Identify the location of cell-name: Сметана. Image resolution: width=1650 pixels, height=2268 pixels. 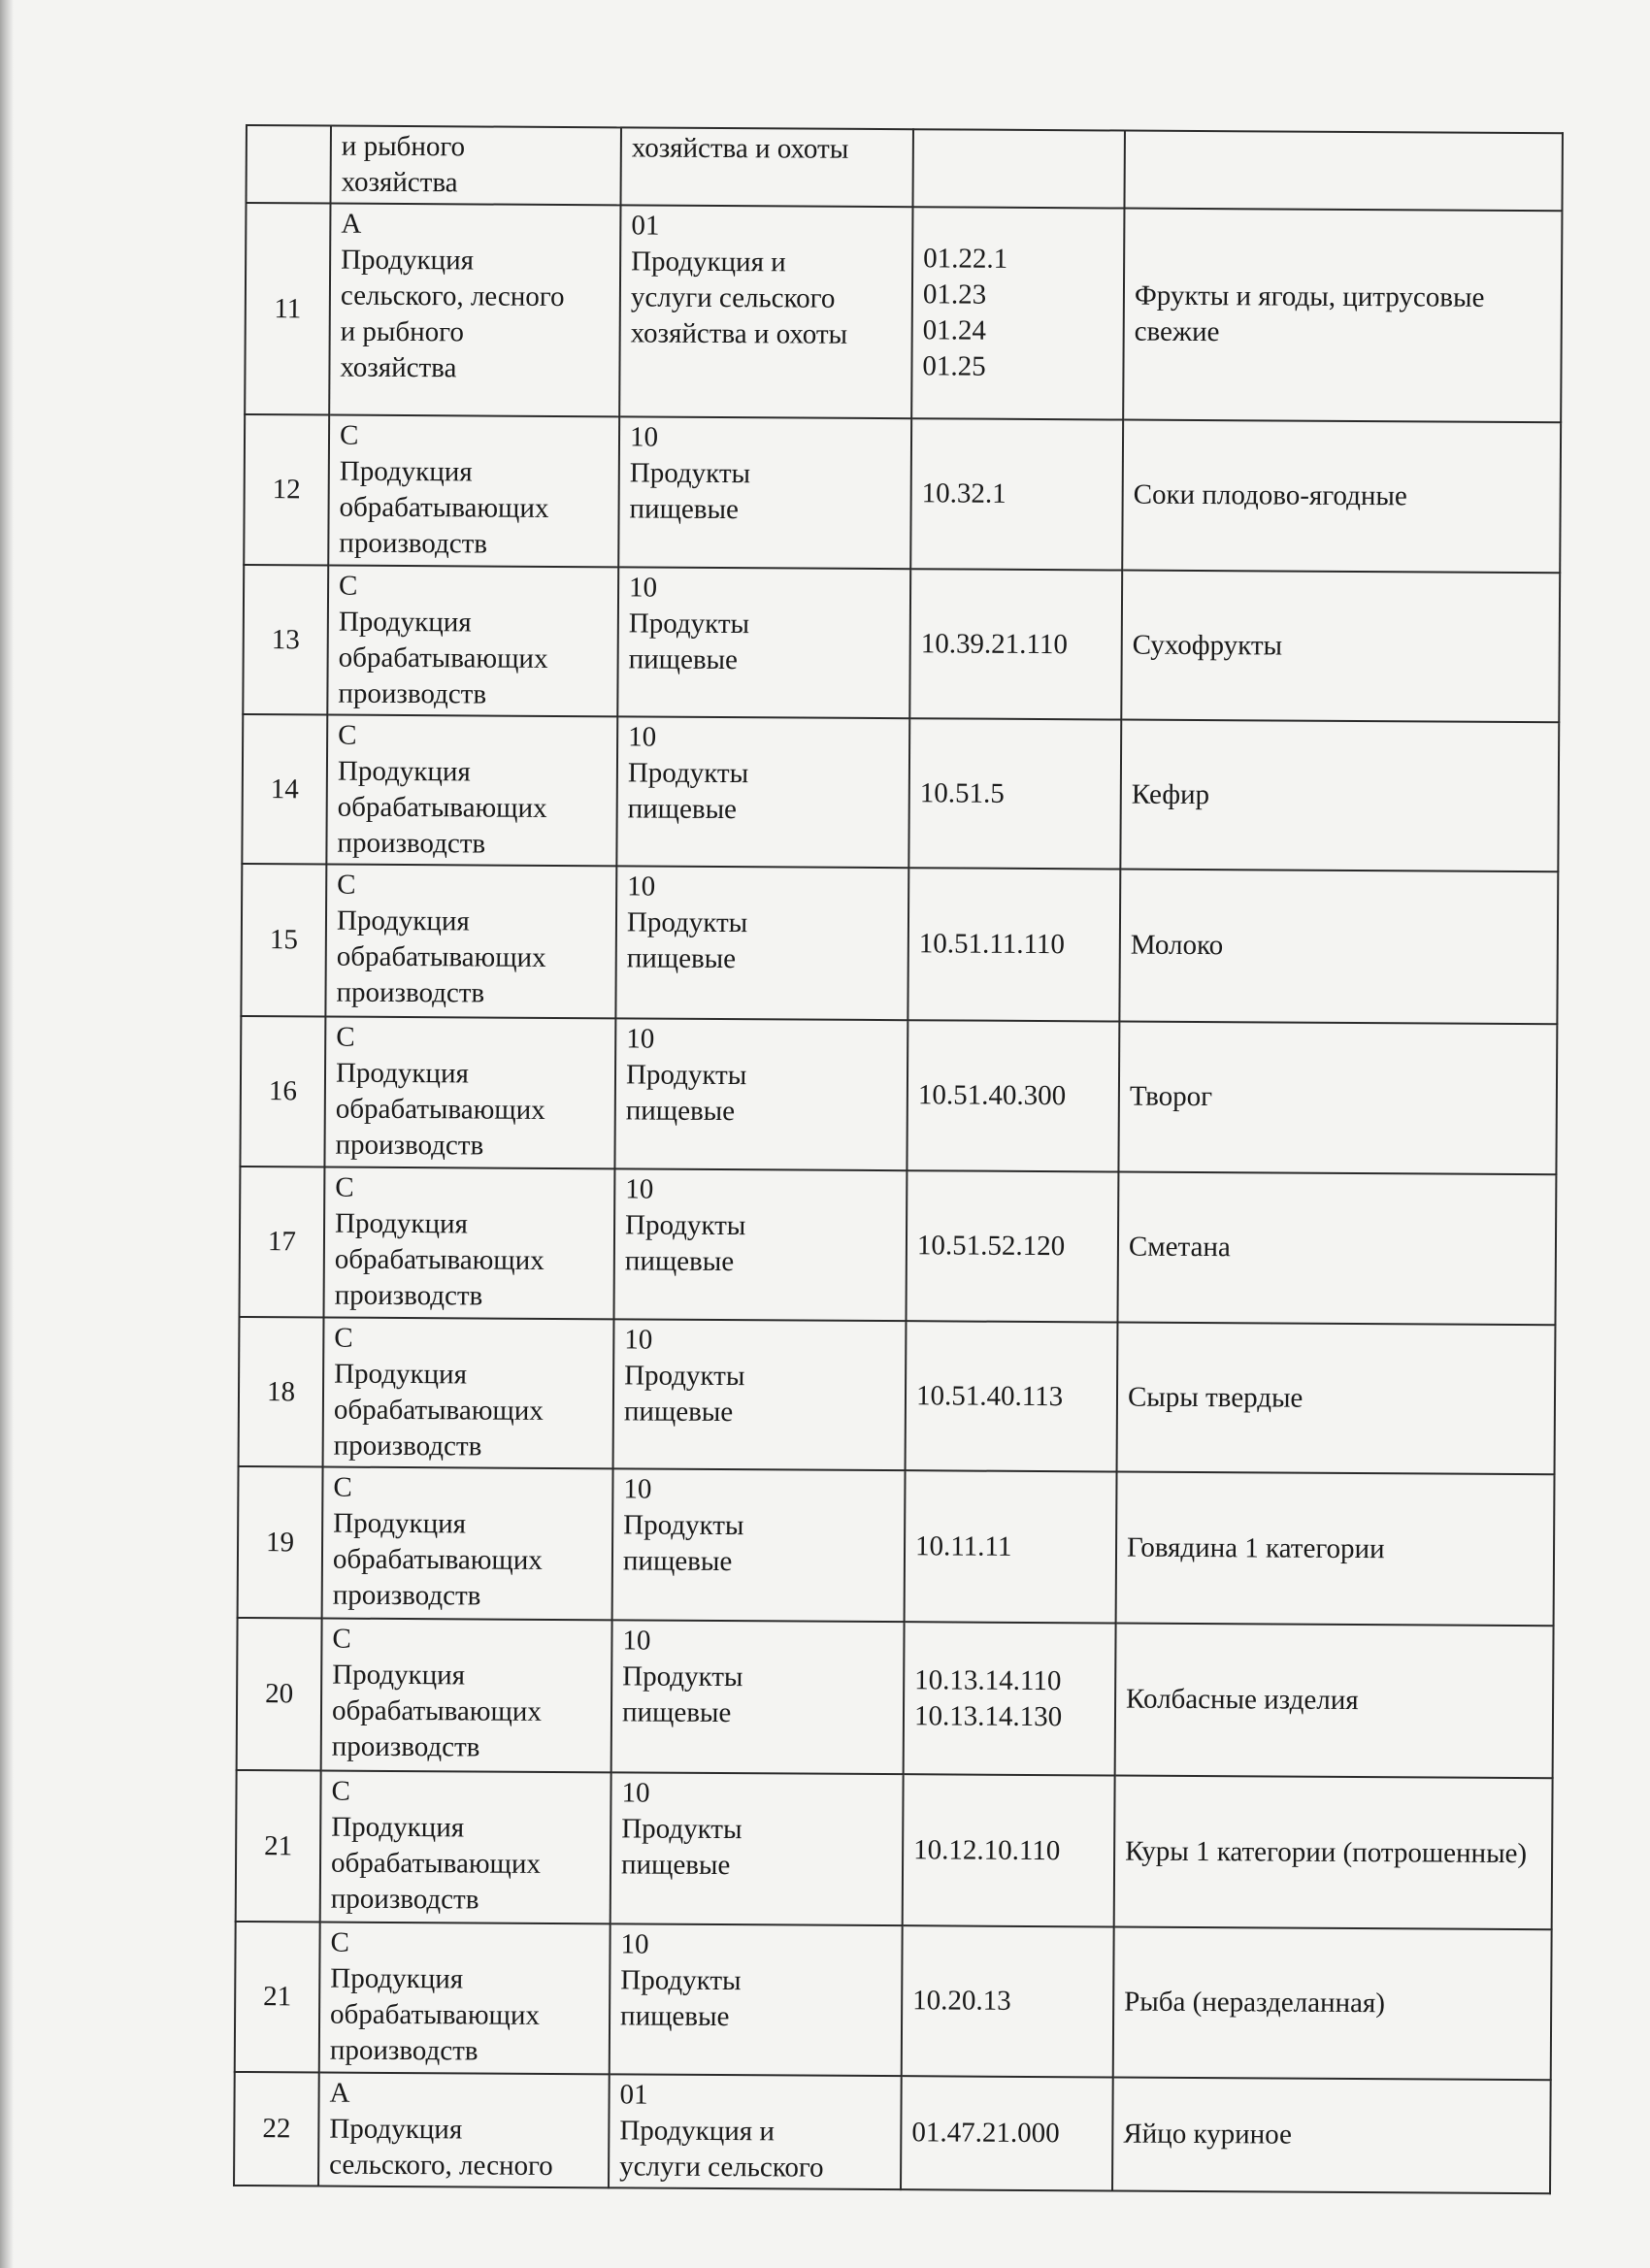
(1337, 1248).